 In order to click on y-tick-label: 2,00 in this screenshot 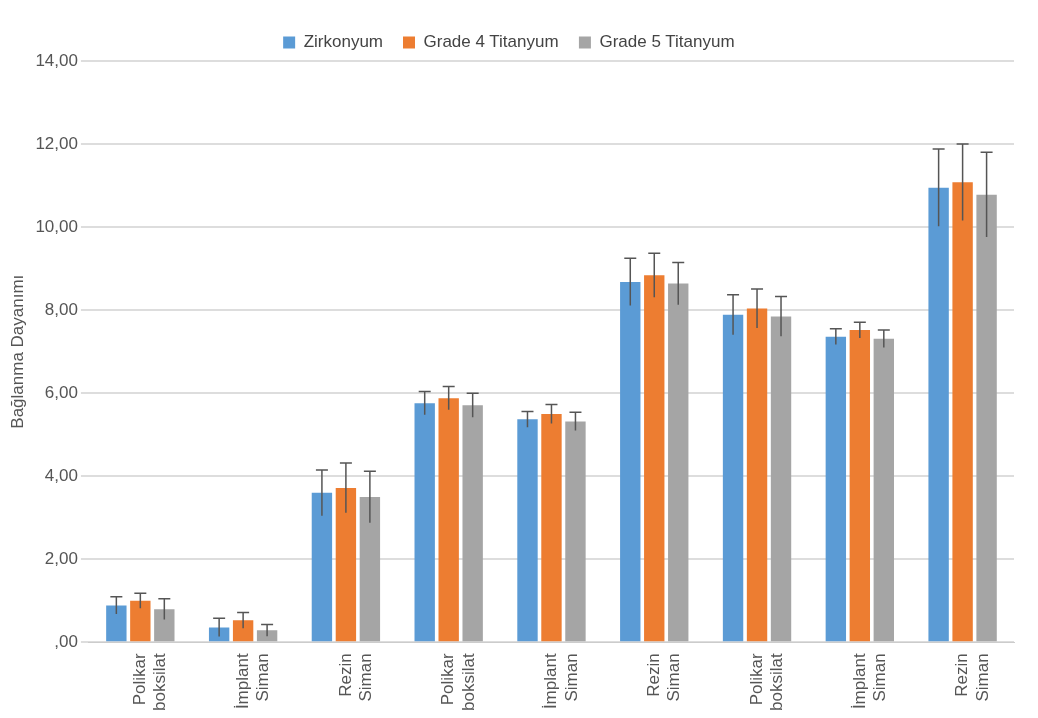, I will do `click(61, 558)`.